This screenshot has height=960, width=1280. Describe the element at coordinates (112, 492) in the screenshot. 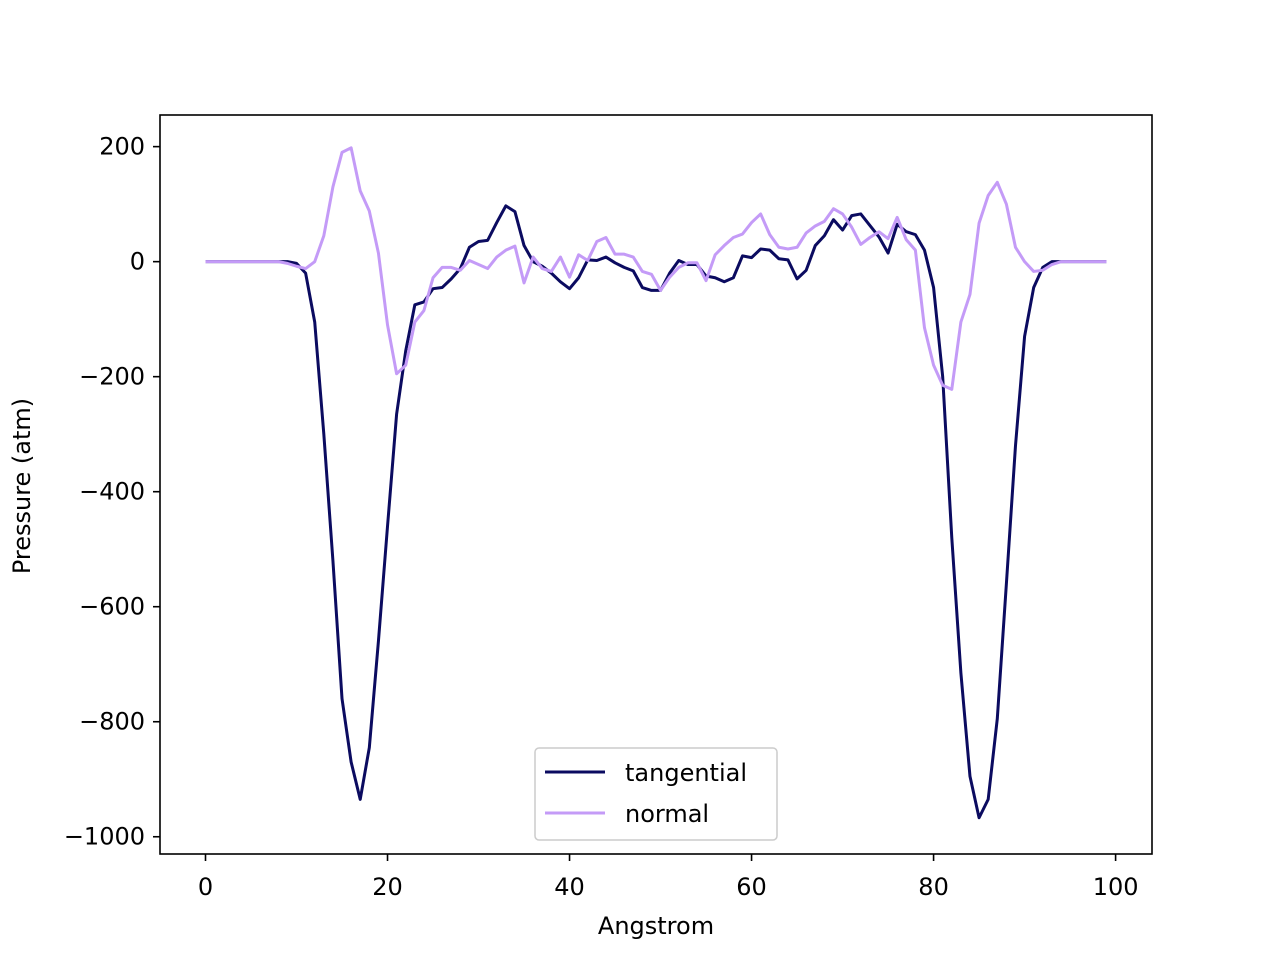

I see `y-tick-label: −400` at that location.